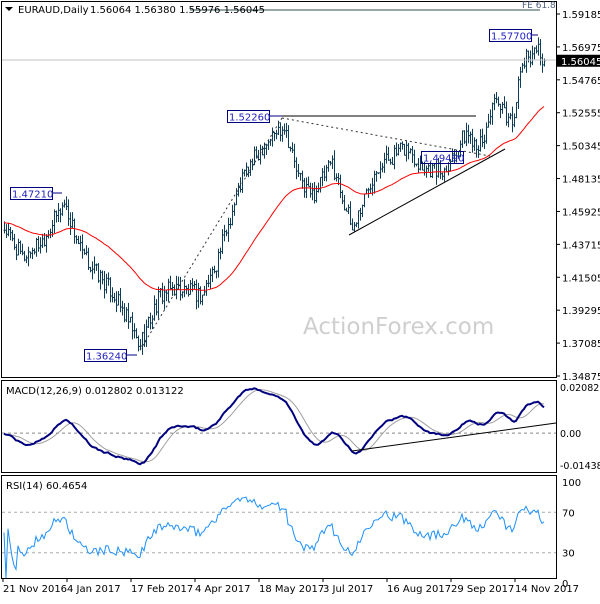  What do you see at coordinates (570, 434) in the screenshot?
I see `macd-tick-label: 0.00` at bounding box center [570, 434].